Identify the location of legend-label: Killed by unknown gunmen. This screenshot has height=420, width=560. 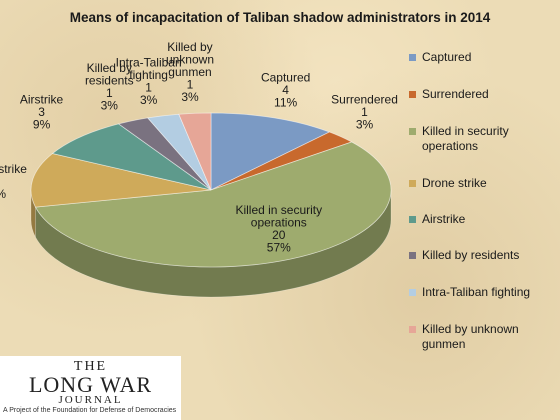
(470, 336).